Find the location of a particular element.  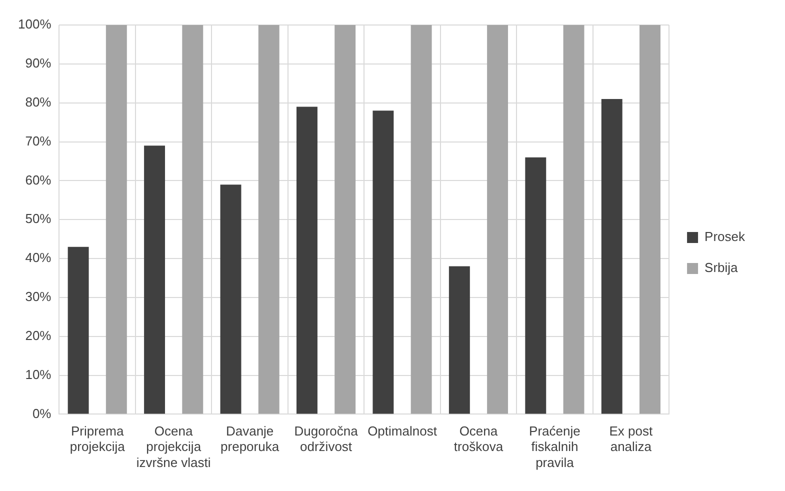

y-tick-label: 100% is located at coordinates (35, 24).